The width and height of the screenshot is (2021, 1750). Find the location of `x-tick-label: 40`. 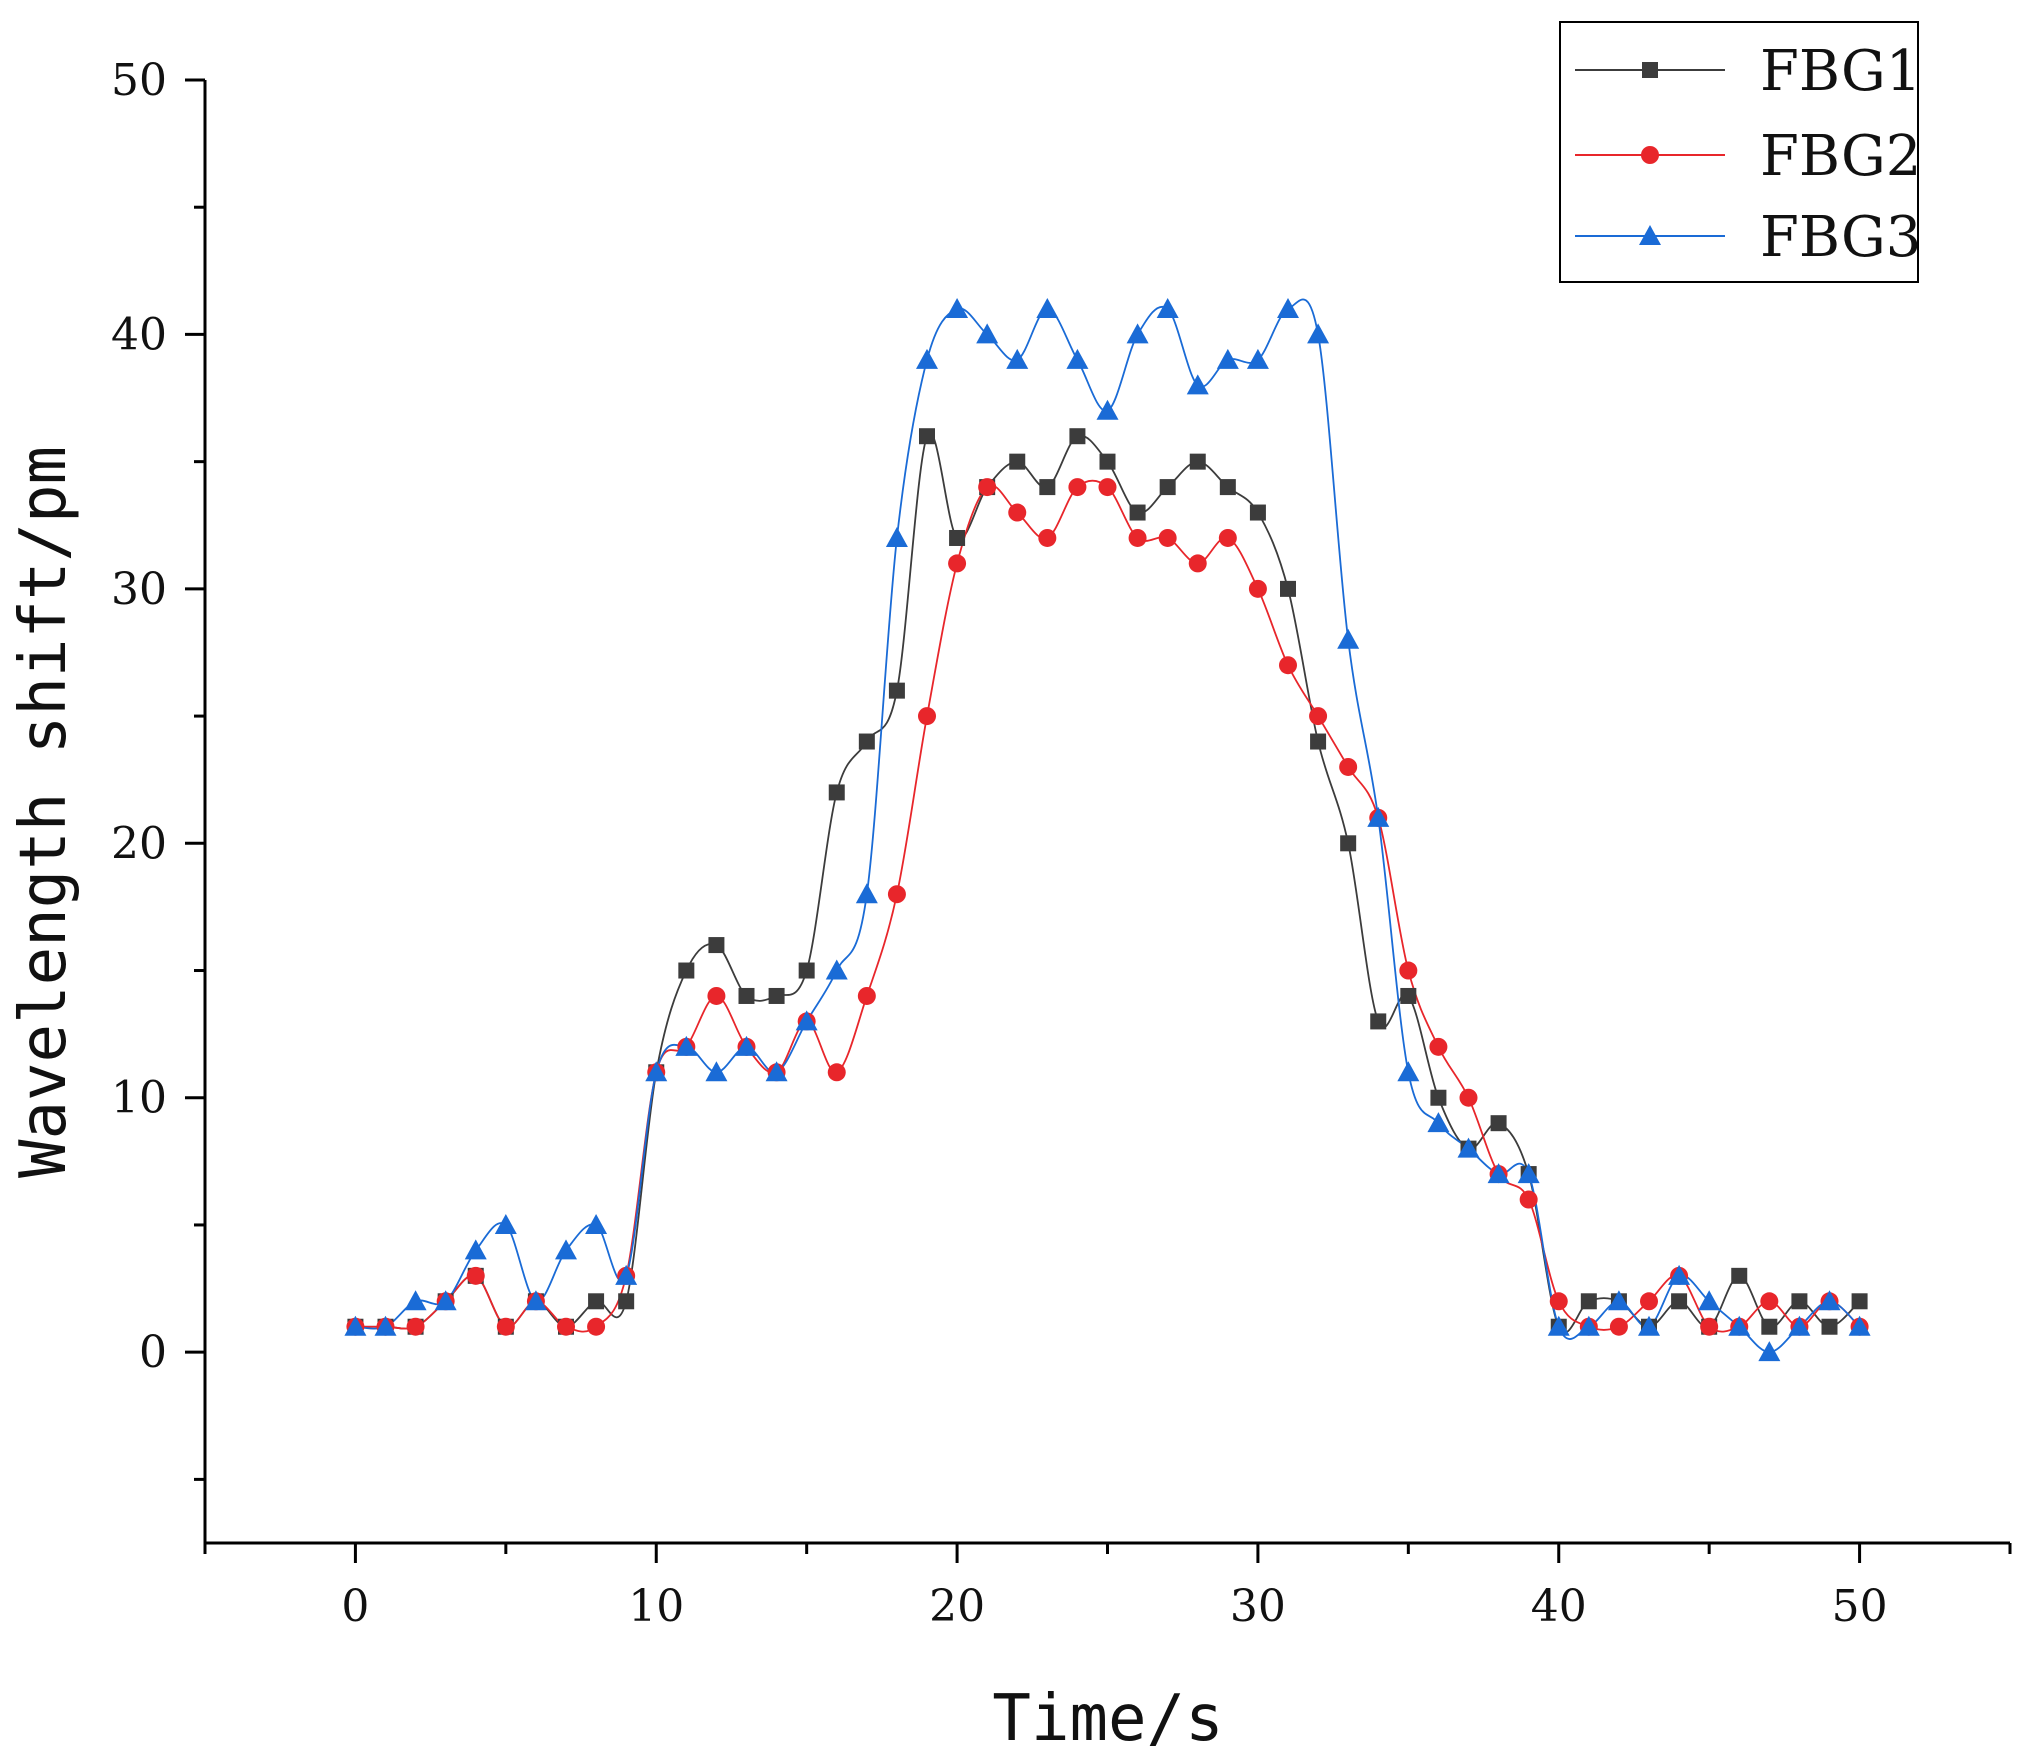

x-tick-label: 40 is located at coordinates (1559, 1606).